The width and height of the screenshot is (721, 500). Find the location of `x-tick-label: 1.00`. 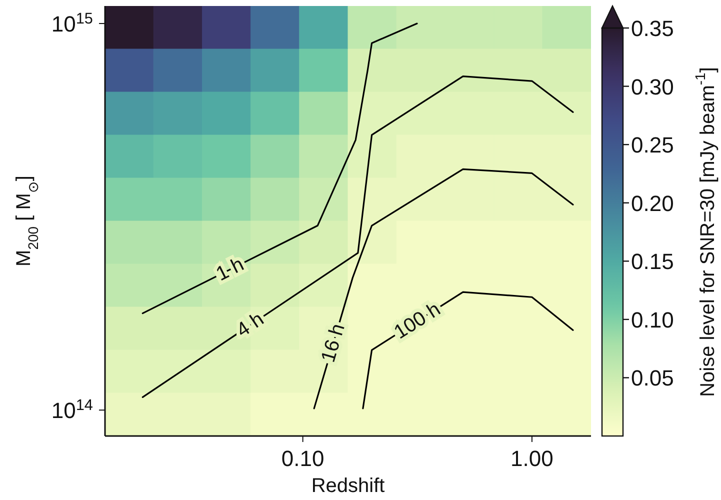

x-tick-label: 1.00 is located at coordinates (532, 458).